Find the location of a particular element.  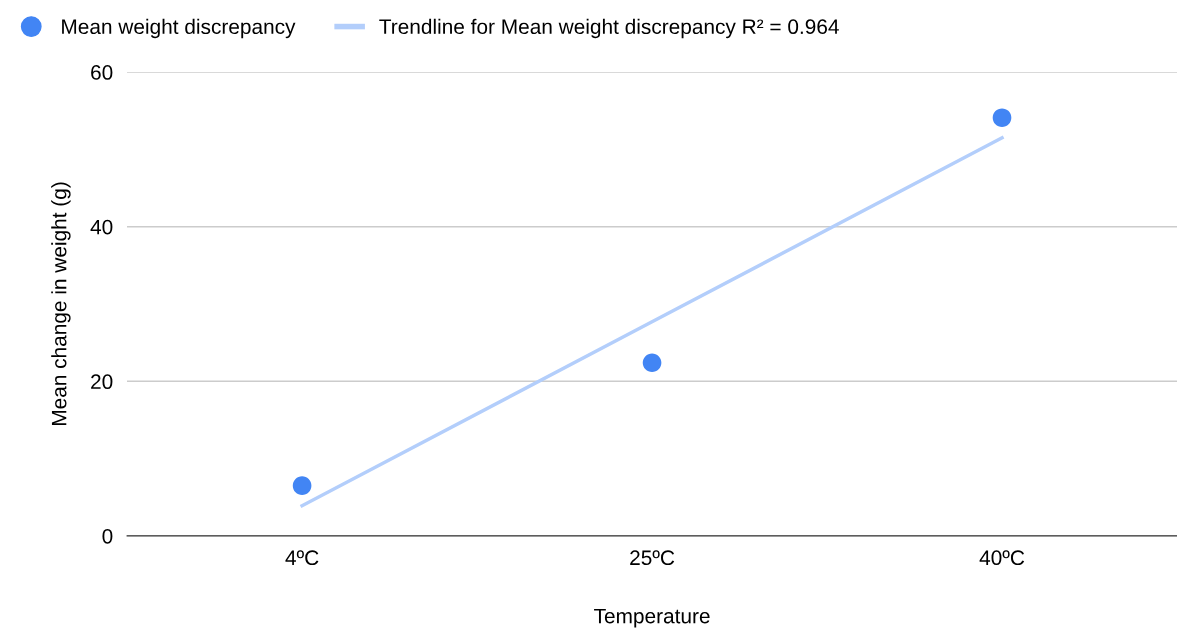

y-tick-label: 40 is located at coordinates (101, 227).